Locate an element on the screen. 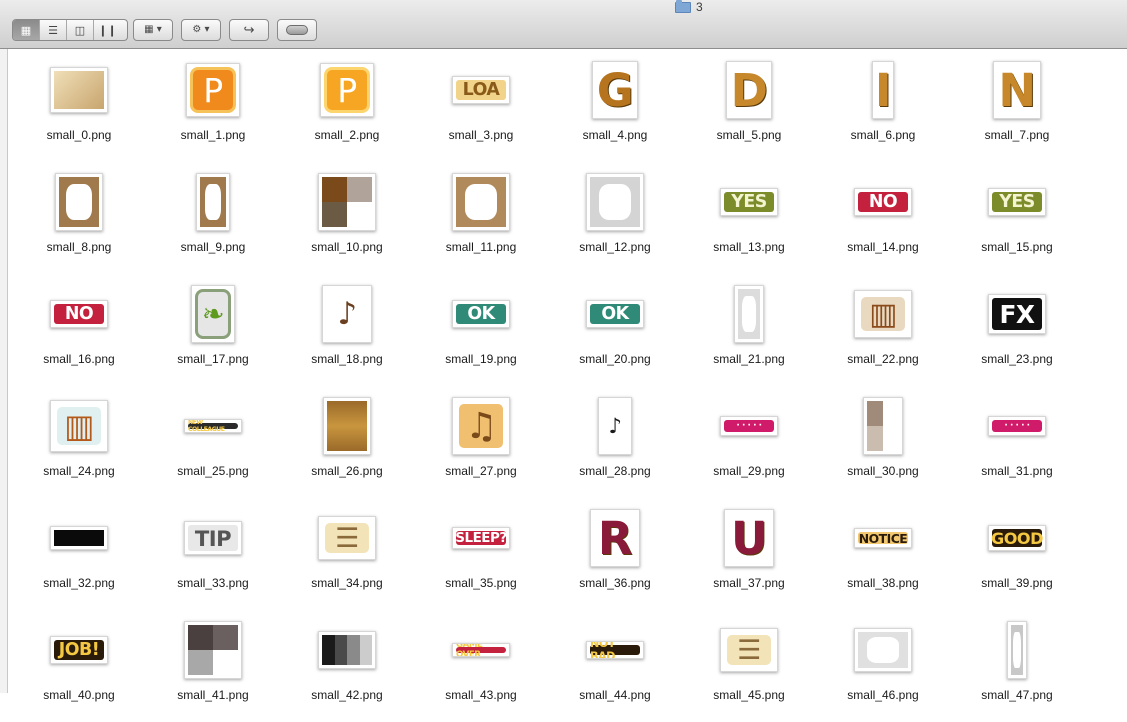  file-item: LOA small_3.png is located at coordinates (481, 106).